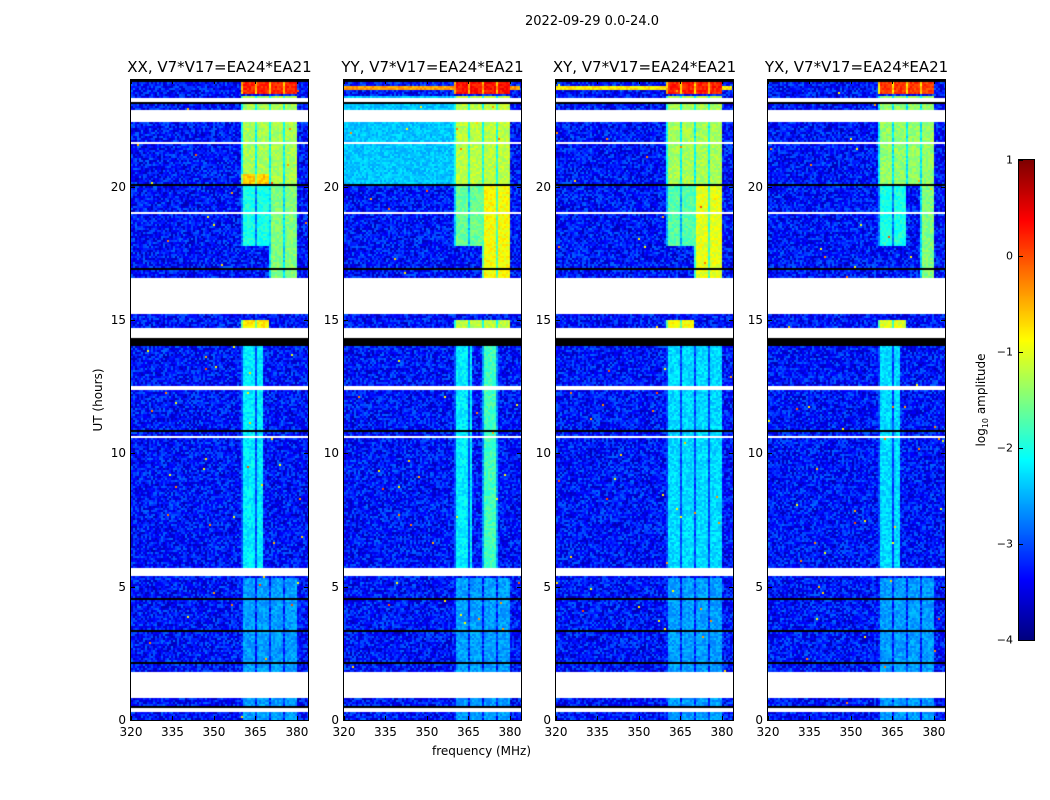 The width and height of the screenshot is (1050, 800). I want to click on colorbar-label-sub: 10, so click(986, 423).